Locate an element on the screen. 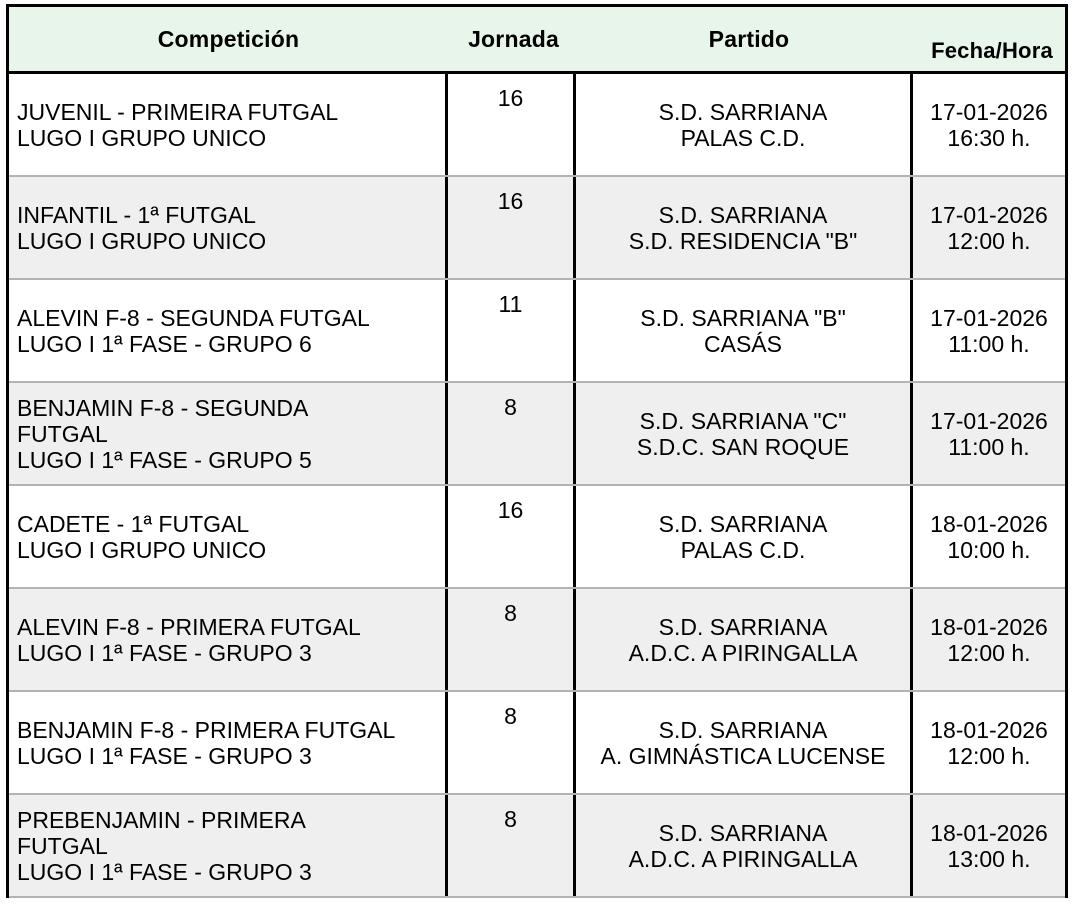  competition-line: JUVENIL - PRIMEIRA FUTGAL is located at coordinates (178, 111).